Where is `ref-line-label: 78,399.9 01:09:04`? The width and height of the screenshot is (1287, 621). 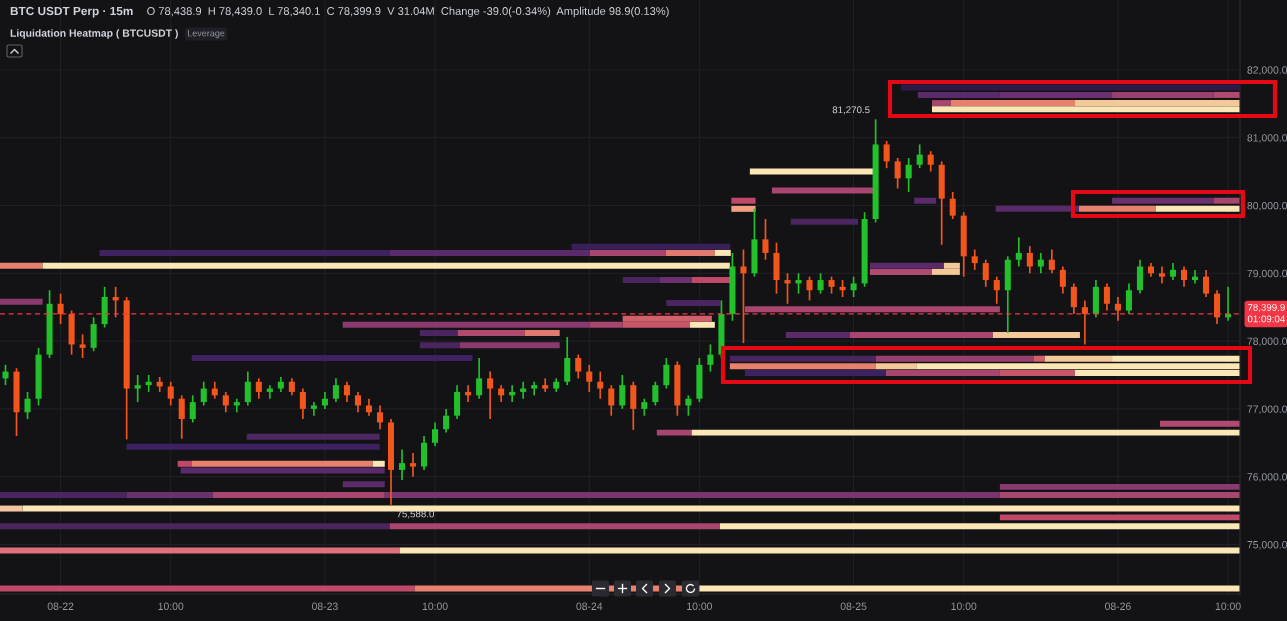 ref-line-label: 78,399.9 01:09:04 is located at coordinates (1266, 313).